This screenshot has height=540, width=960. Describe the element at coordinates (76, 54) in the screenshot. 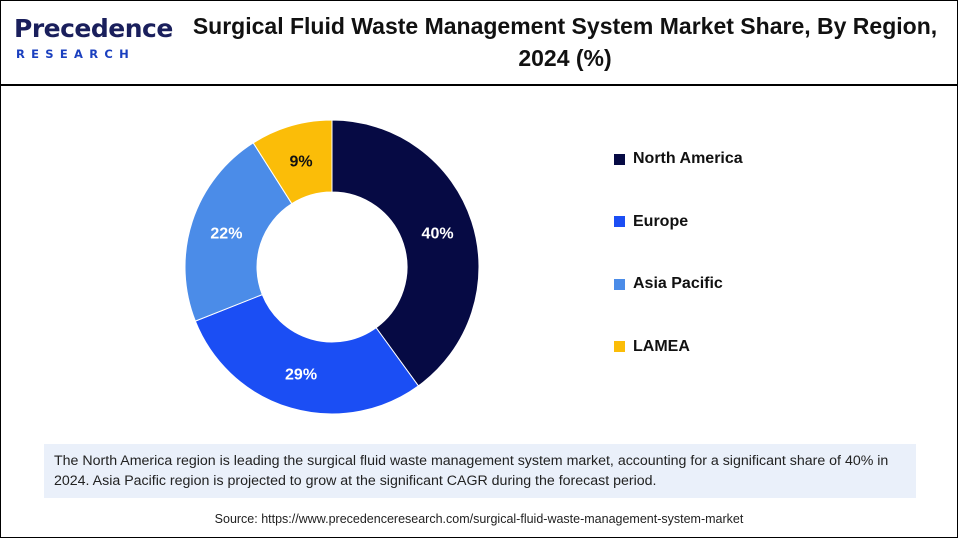

I see `logo-subtitle: RESEARCH` at that location.